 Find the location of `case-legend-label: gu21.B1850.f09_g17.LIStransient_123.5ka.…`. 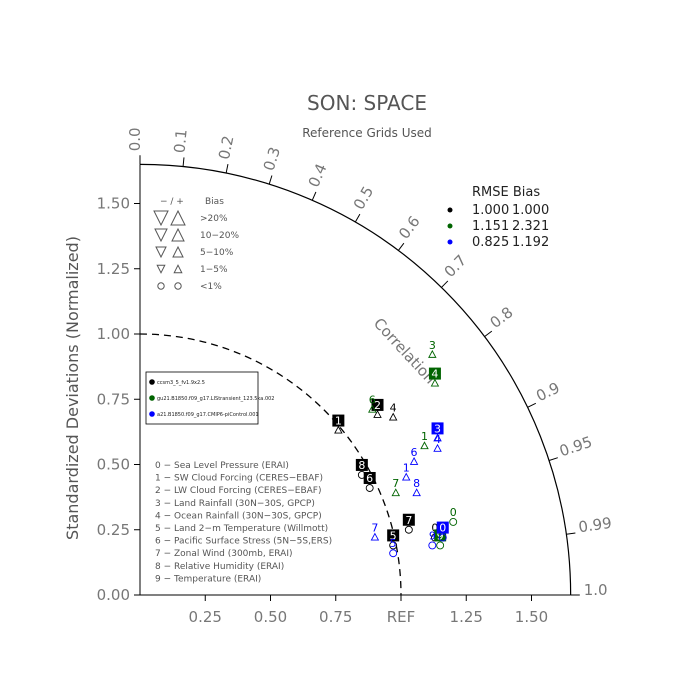

case-legend-label: gu21.B1850.f09_g17.LIStransient_123.5ka.… is located at coordinates (216, 399).